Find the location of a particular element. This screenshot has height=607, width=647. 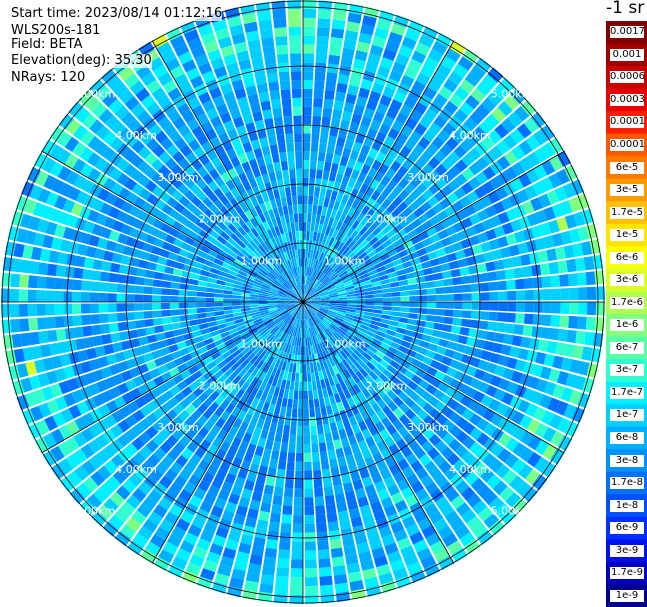

colorbar-tick-label: 1e-7 is located at coordinates (627, 415).